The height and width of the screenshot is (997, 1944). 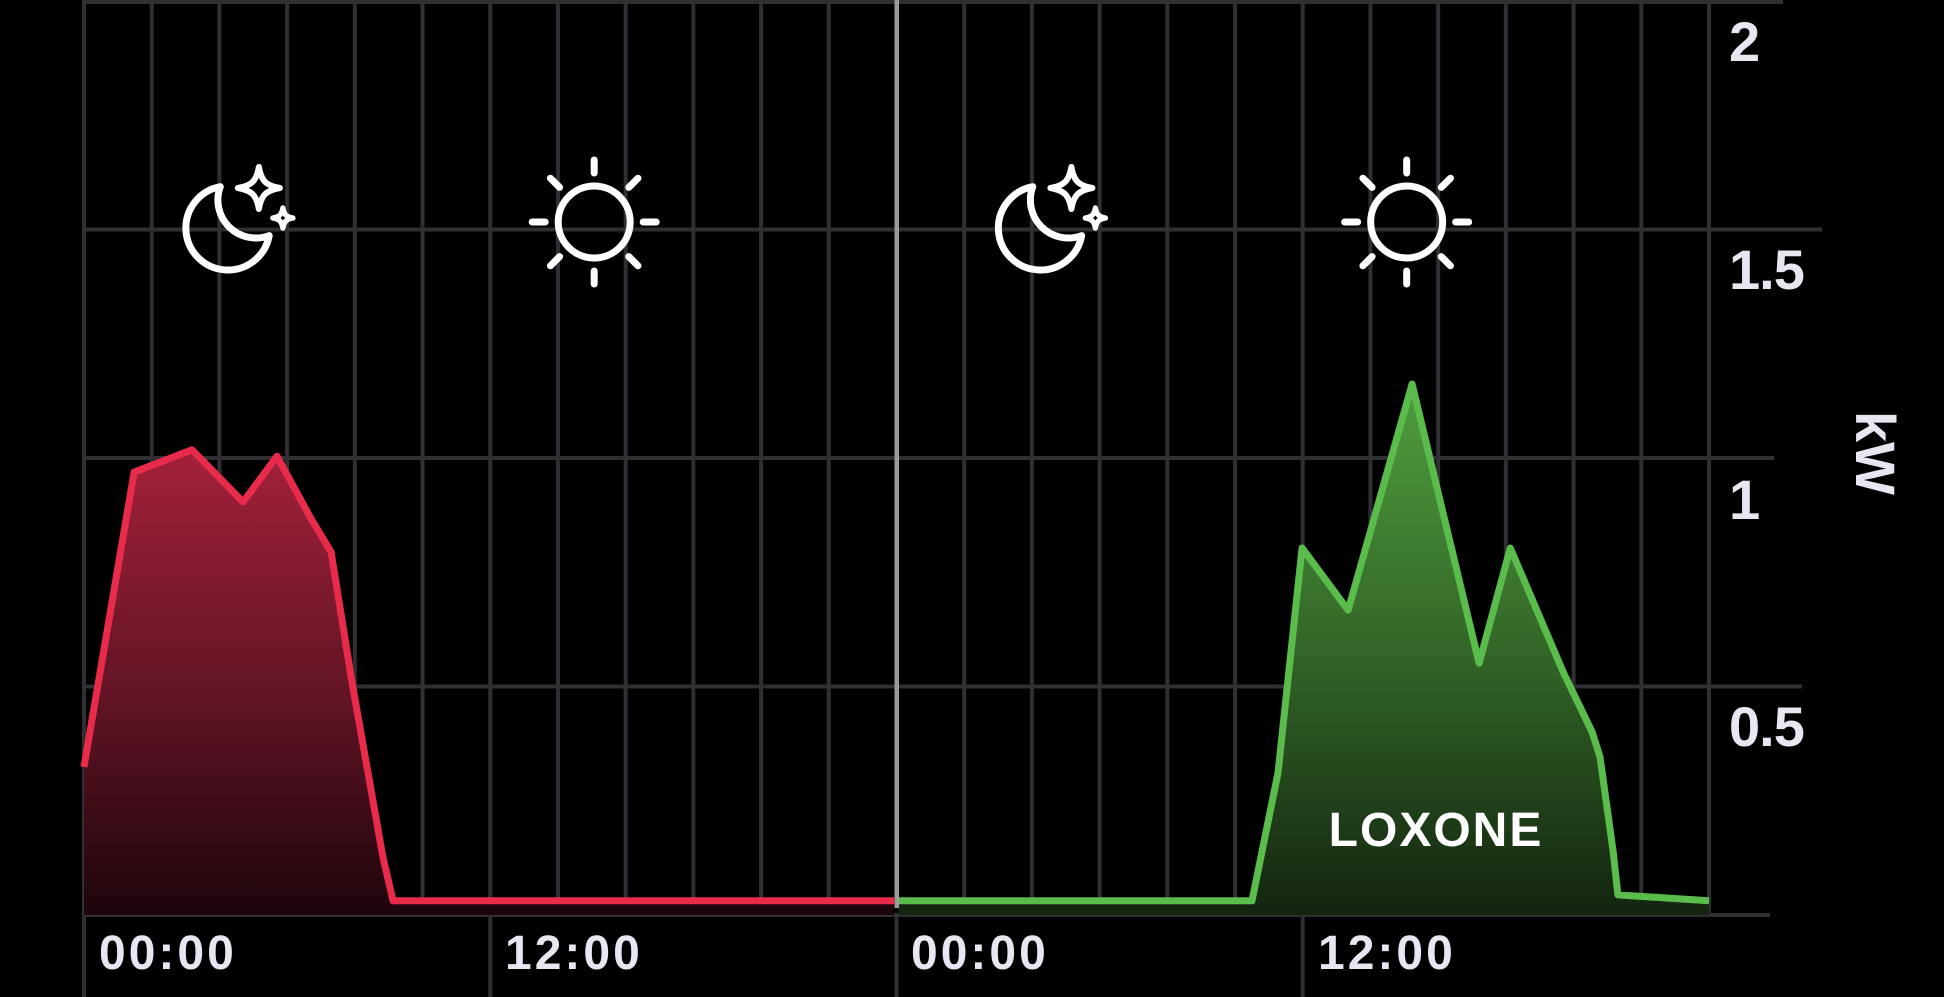 What do you see at coordinates (168, 953) in the screenshot?
I see `x-axis-tick-day1-midnight: 00:00` at bounding box center [168, 953].